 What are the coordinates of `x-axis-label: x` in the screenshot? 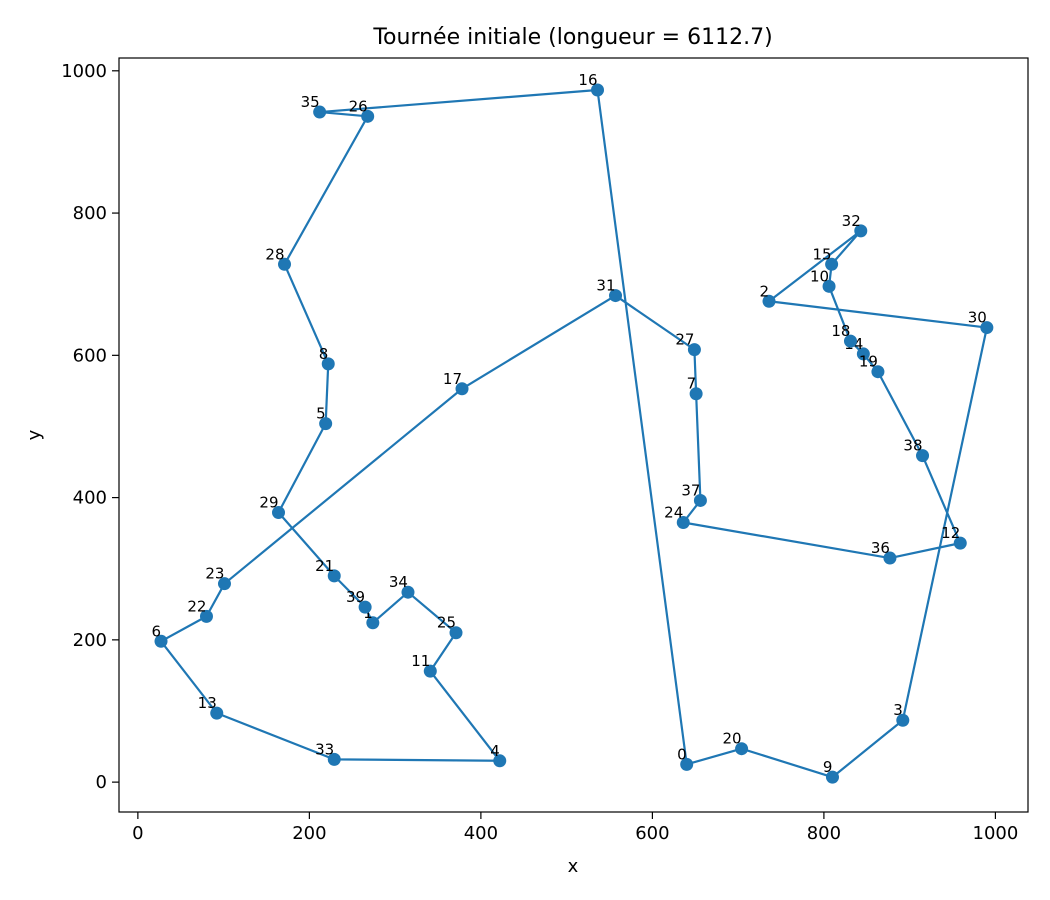 It's located at (573, 866).